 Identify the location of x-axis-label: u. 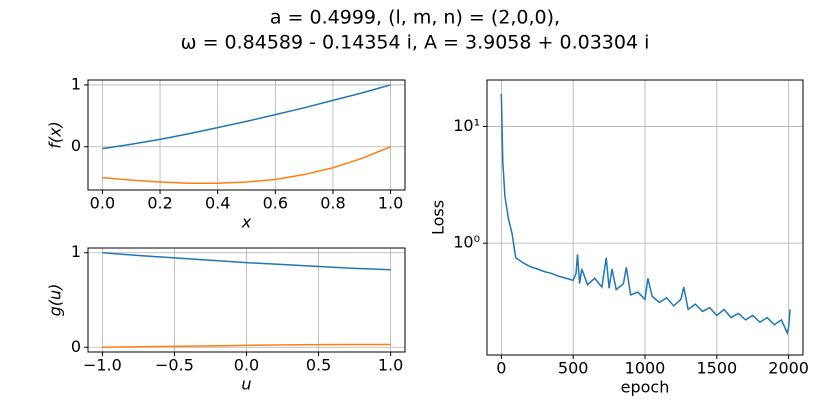
(246, 384).